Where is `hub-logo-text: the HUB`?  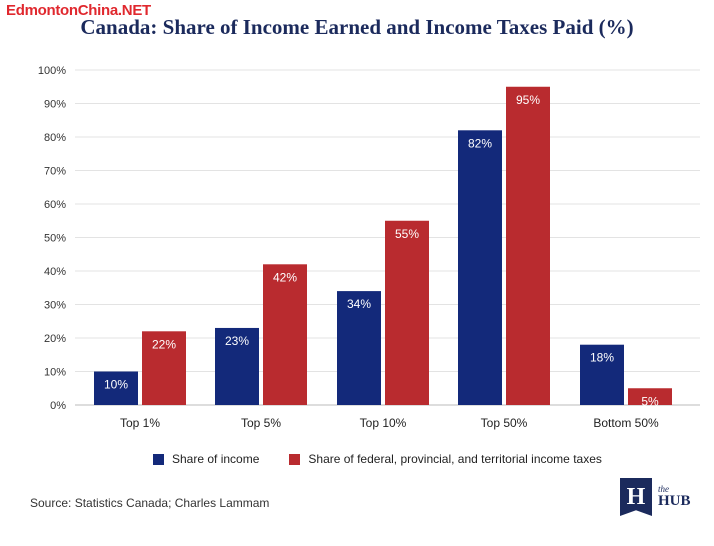
hub-logo-text: the HUB is located at coordinates (674, 497).